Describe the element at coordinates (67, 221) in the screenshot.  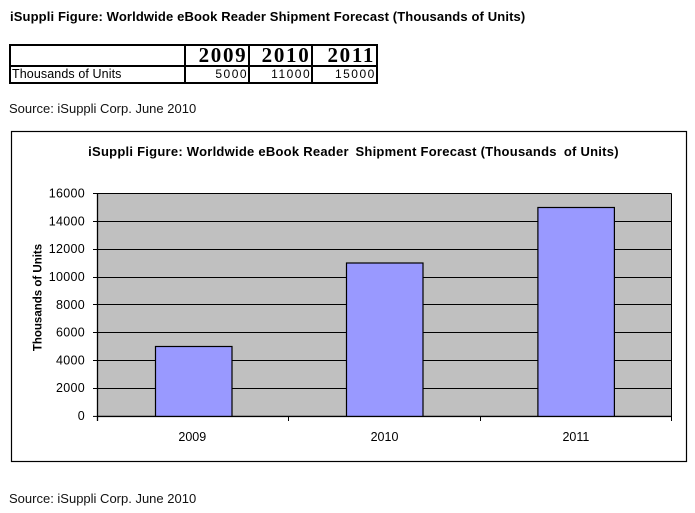
I see `svg-text: 14000` at that location.